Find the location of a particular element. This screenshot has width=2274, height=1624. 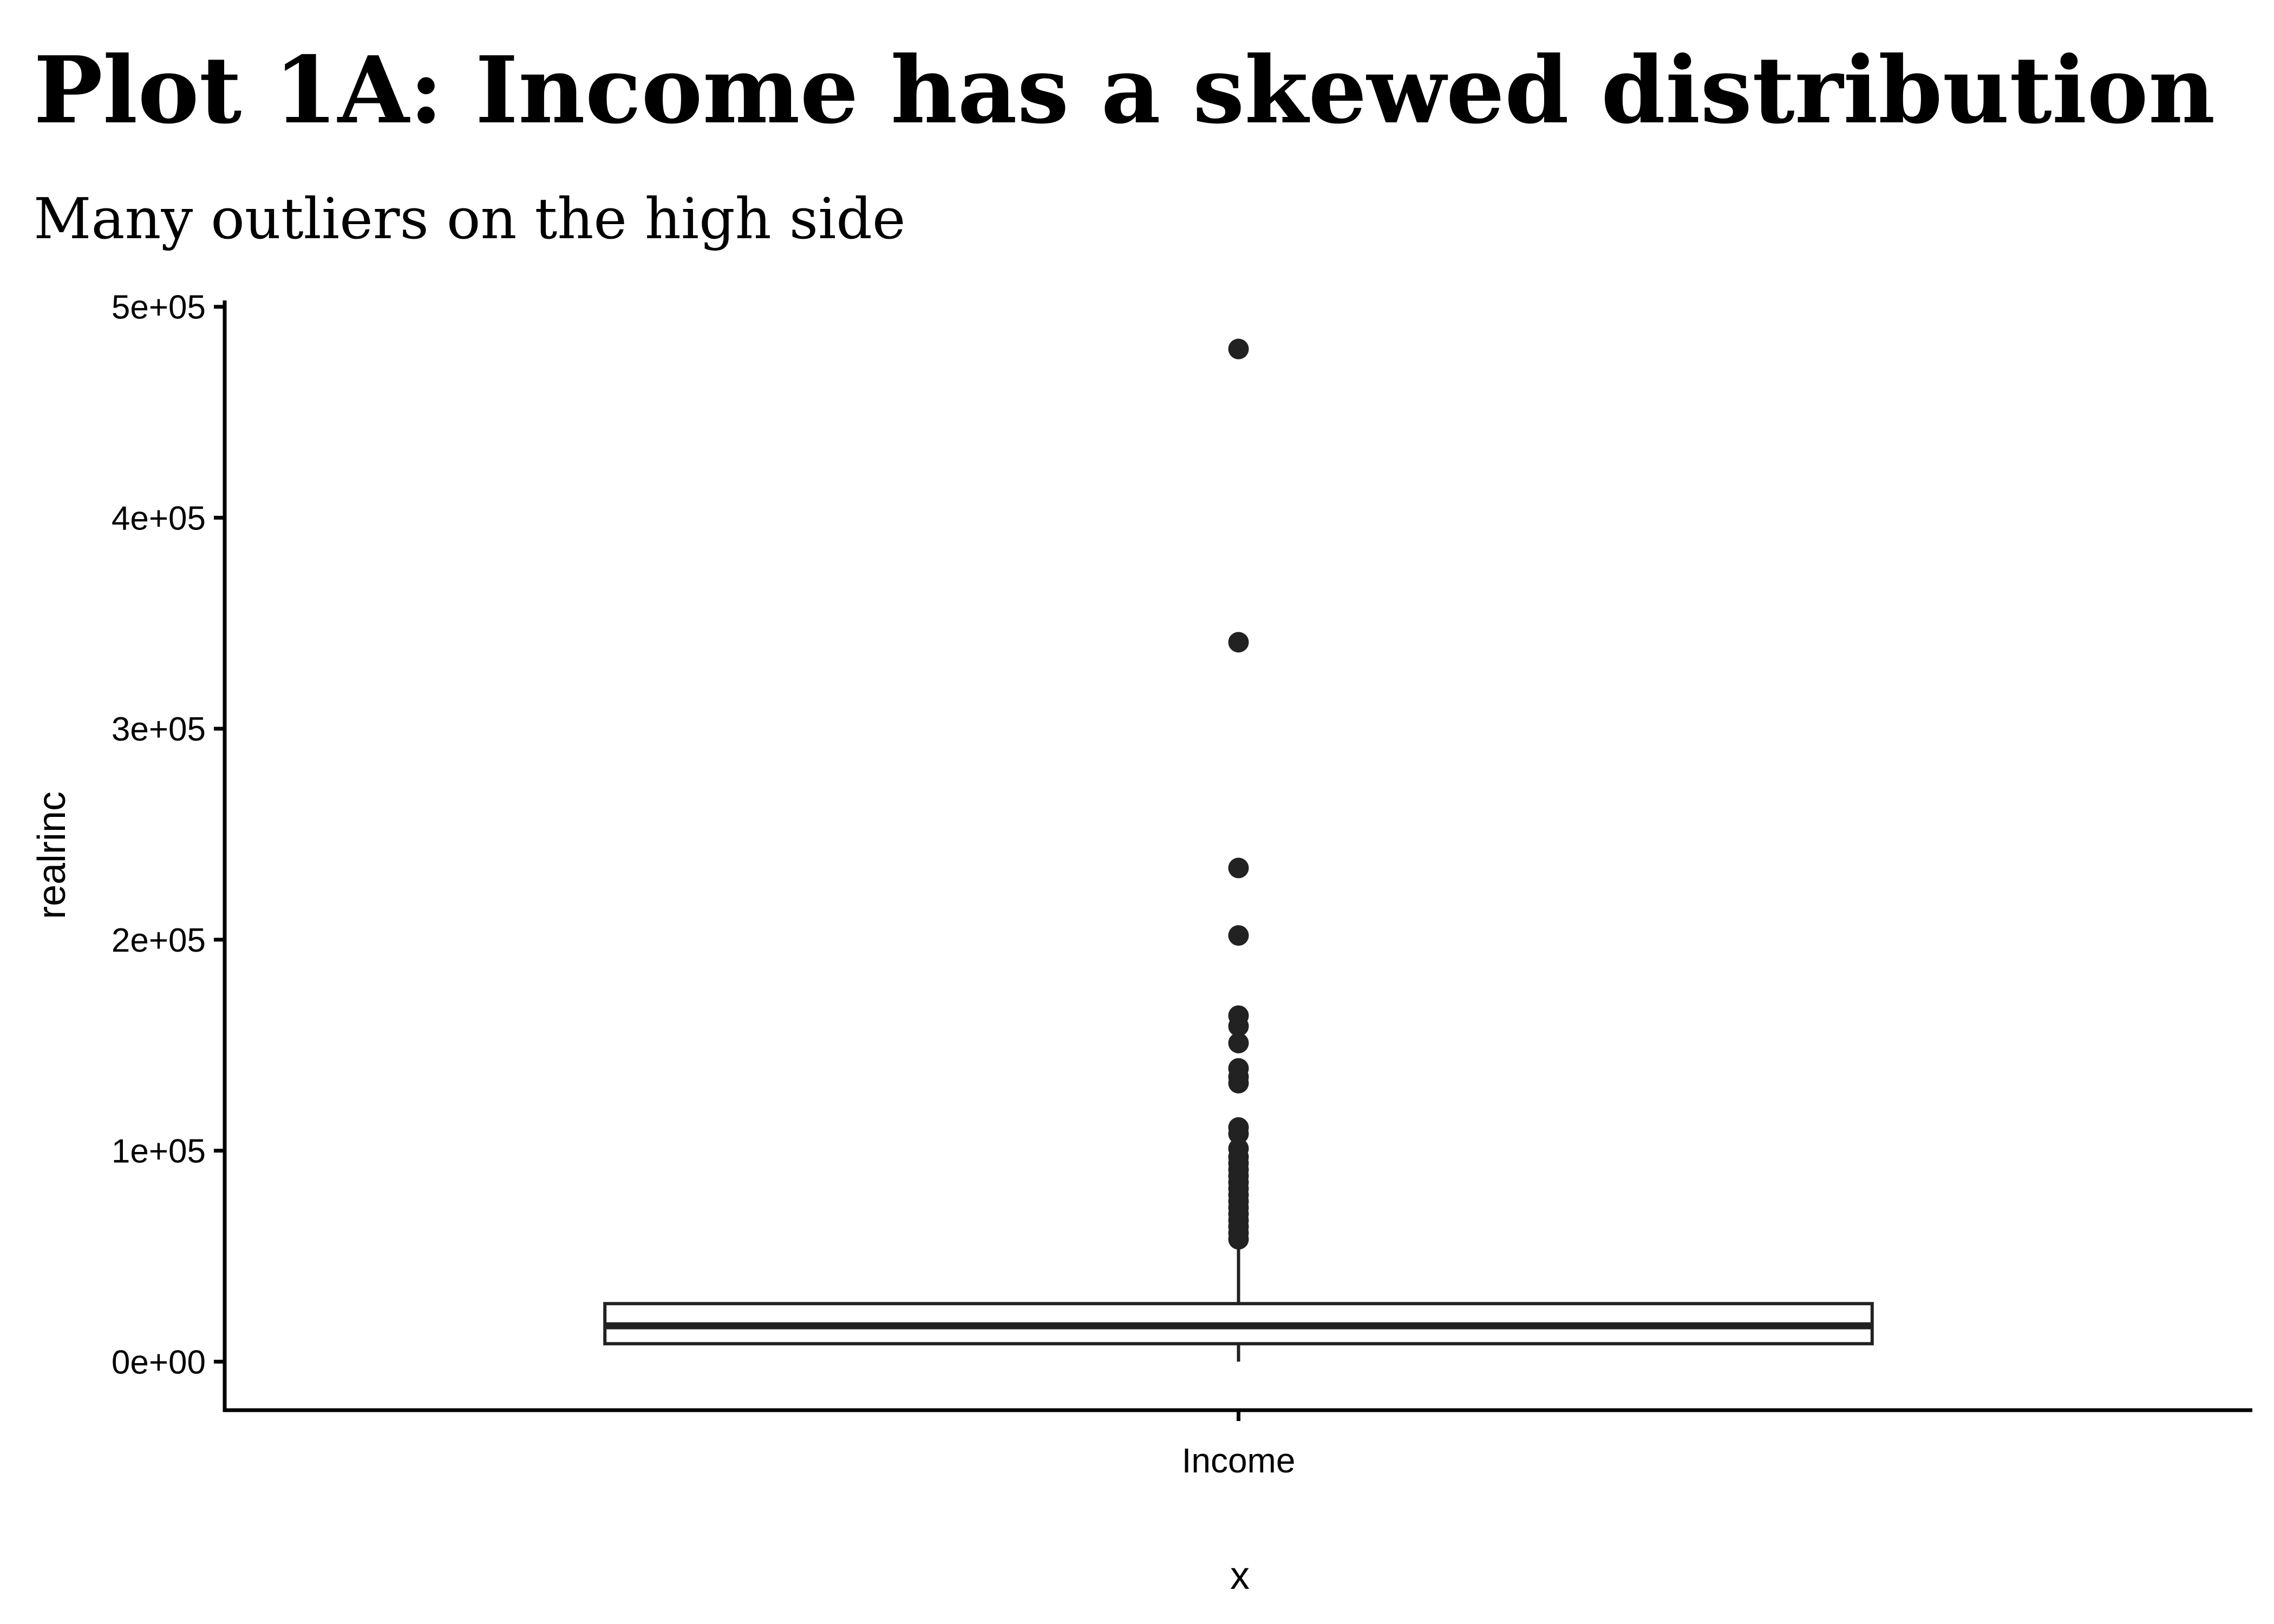

y-axis: 0e+00 1e+05 2e+05 3e+05 4e+05 5e+05 is located at coordinates (170, 849).